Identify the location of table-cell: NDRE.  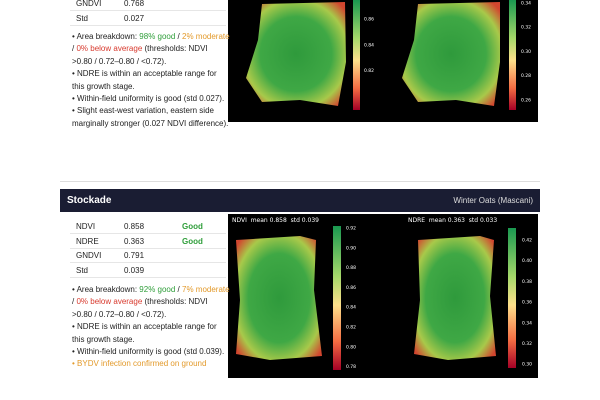
(87, 241).